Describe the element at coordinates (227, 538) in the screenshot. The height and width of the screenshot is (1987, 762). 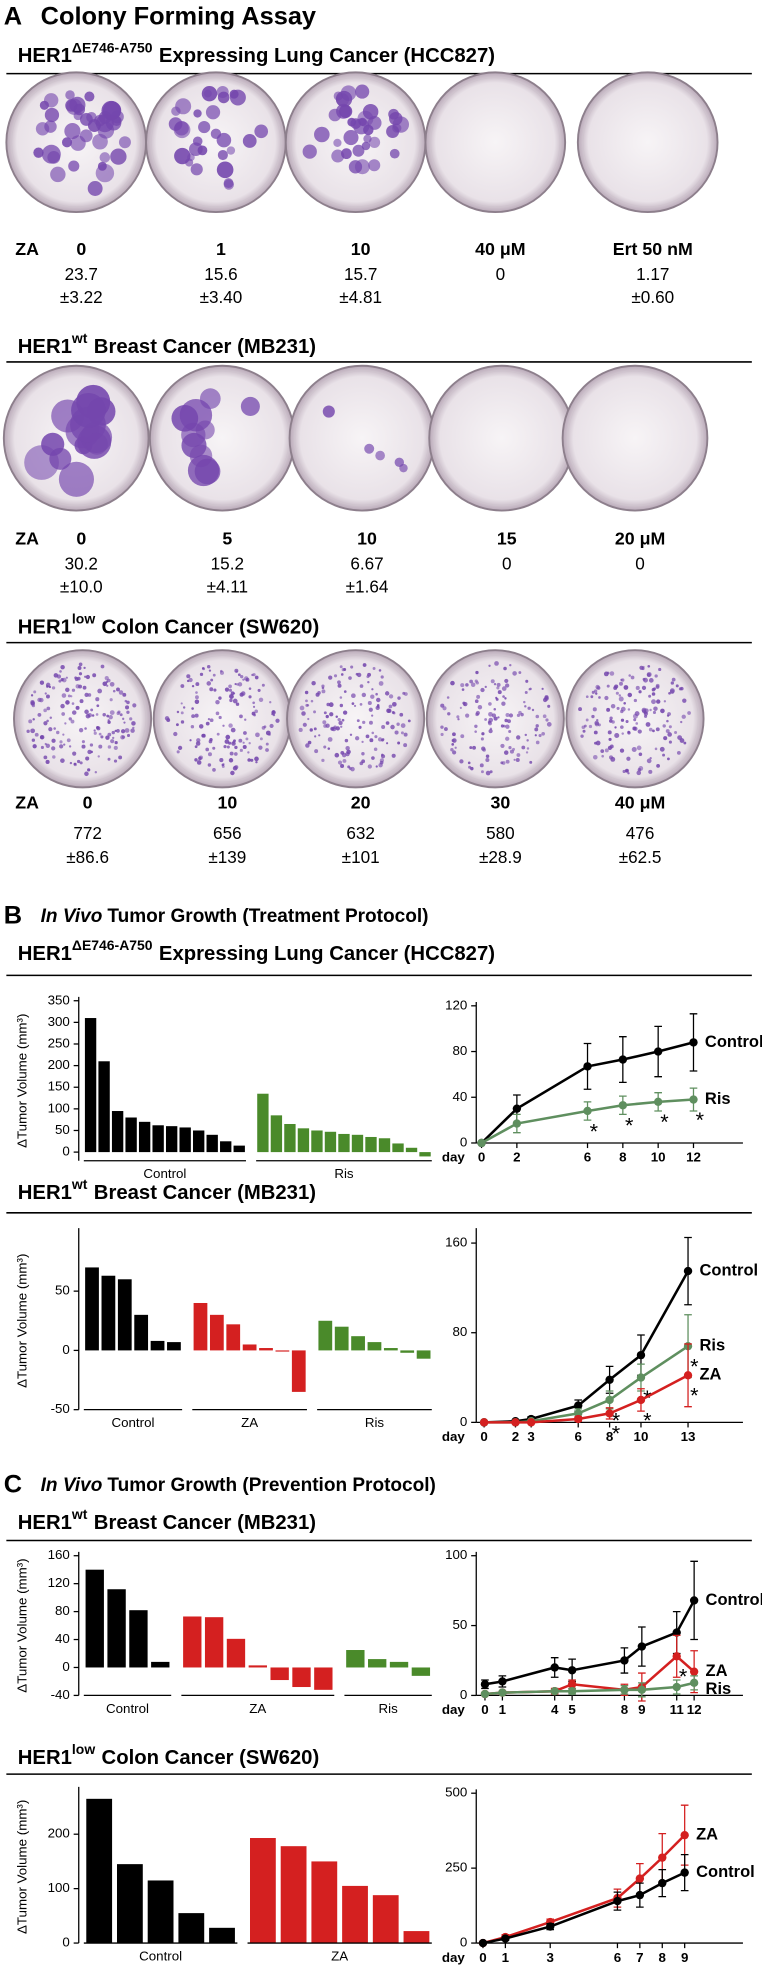
I see `dose: 5` at that location.